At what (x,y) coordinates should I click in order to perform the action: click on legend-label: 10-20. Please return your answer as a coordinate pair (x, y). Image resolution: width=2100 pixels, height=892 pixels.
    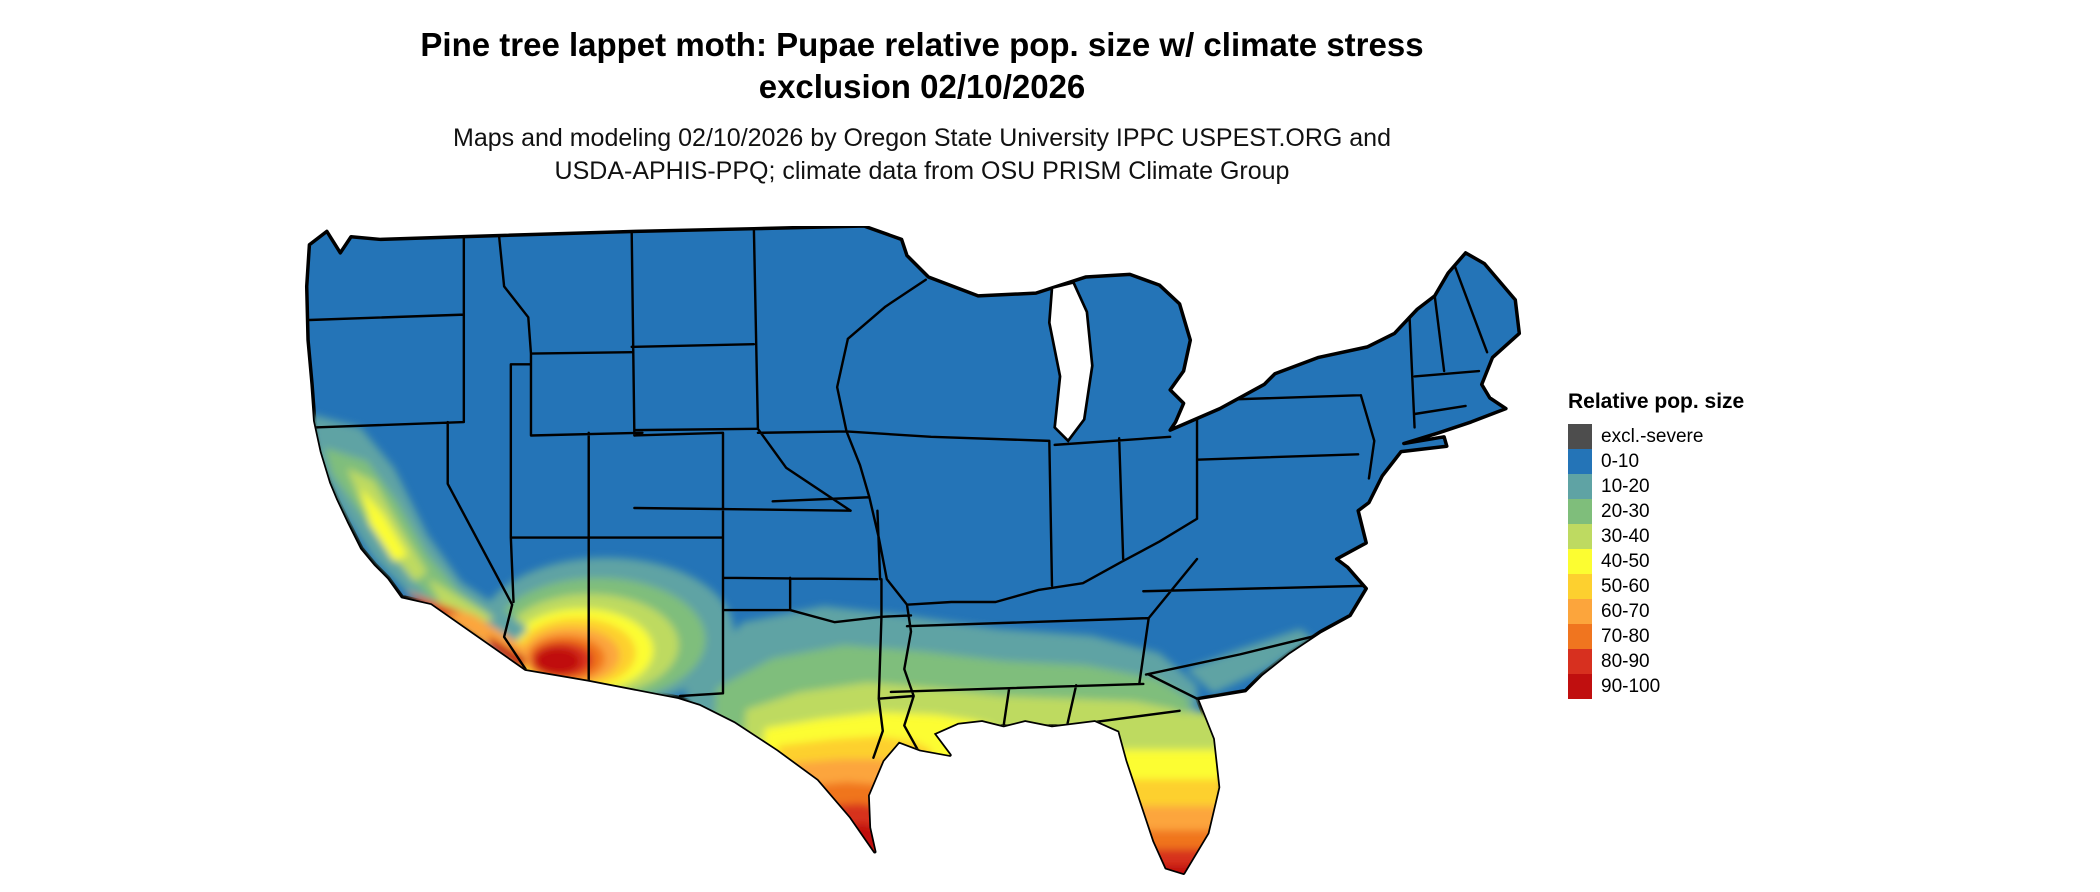
    Looking at the image, I should click on (1625, 486).